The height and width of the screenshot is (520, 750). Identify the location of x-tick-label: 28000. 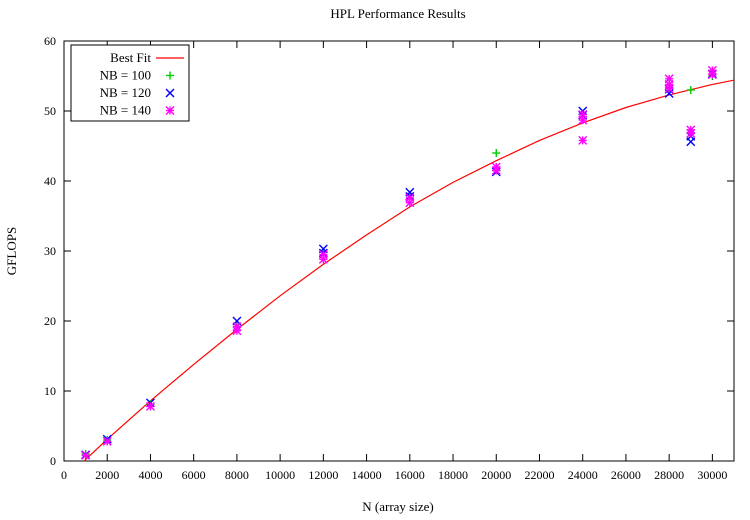
(669, 475).